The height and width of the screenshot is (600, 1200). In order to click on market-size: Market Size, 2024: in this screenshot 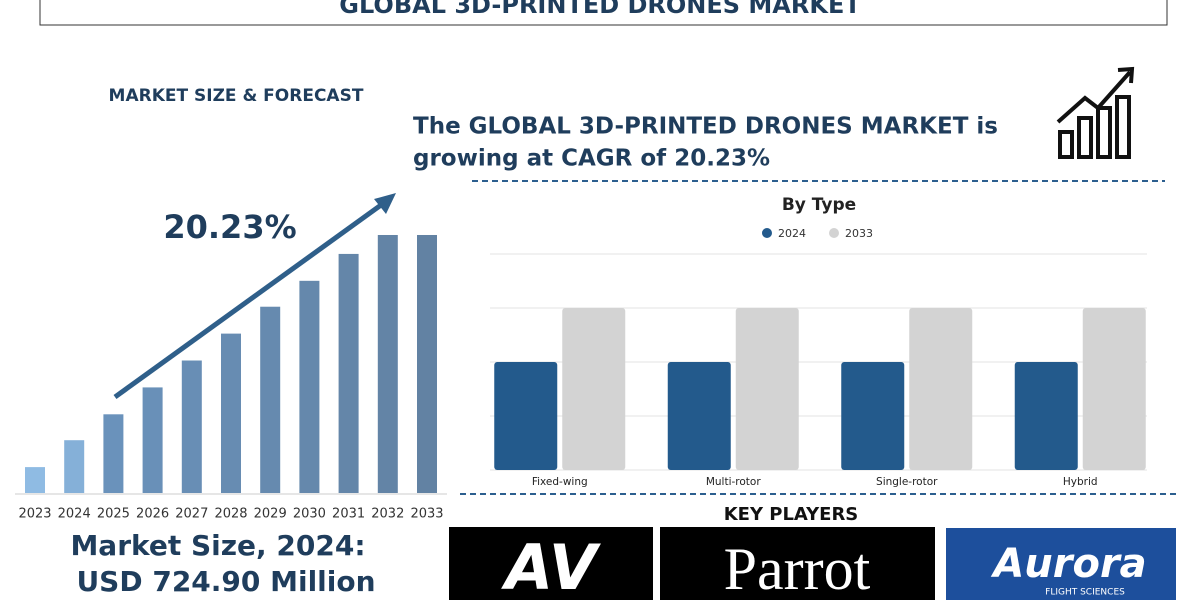, I will do `click(217, 545)`.